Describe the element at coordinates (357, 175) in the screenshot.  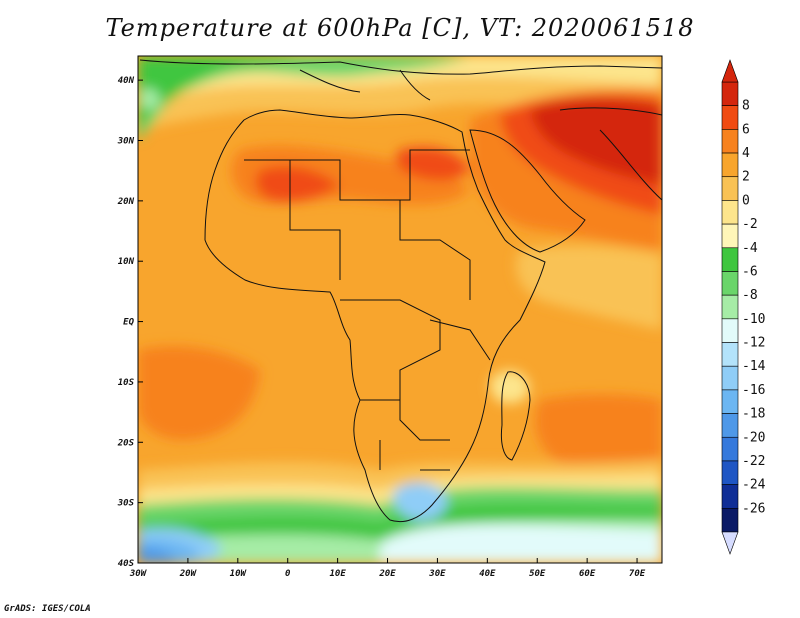
I see `sahara-borders` at that location.